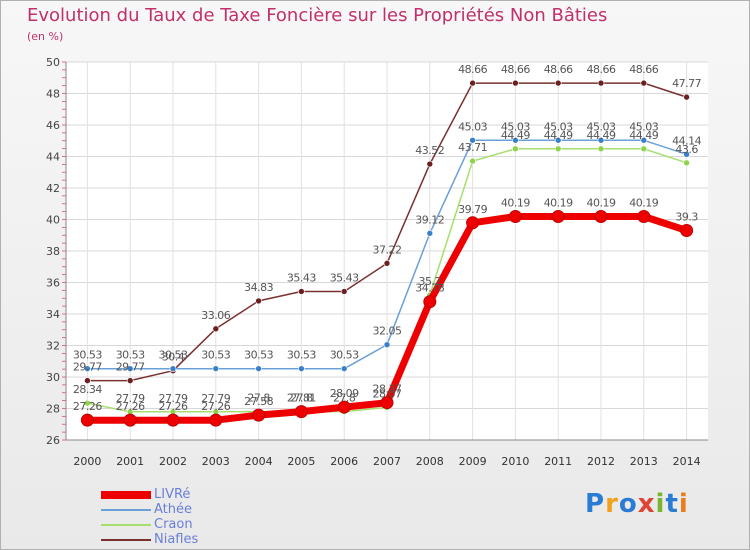 The width and height of the screenshot is (750, 550). What do you see at coordinates (172, 494) in the screenshot?
I see `legend-label-0: LIVRé` at bounding box center [172, 494].